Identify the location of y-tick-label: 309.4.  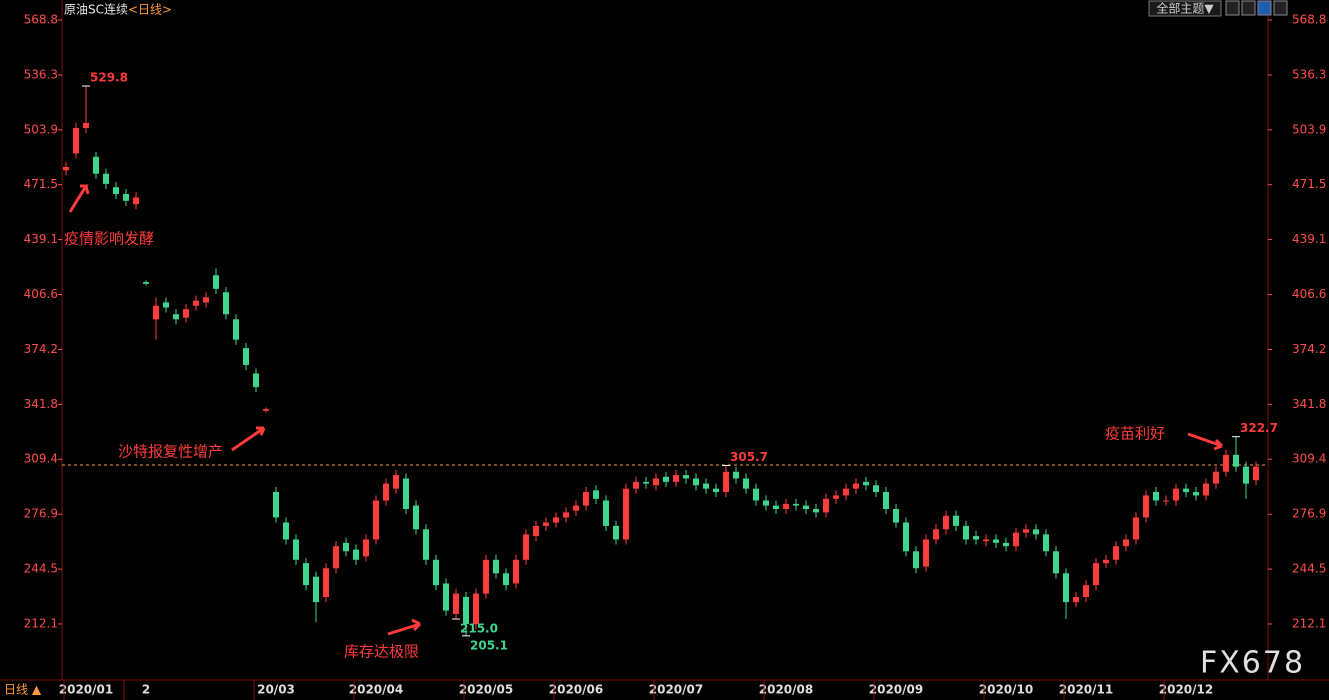
(1309, 459).